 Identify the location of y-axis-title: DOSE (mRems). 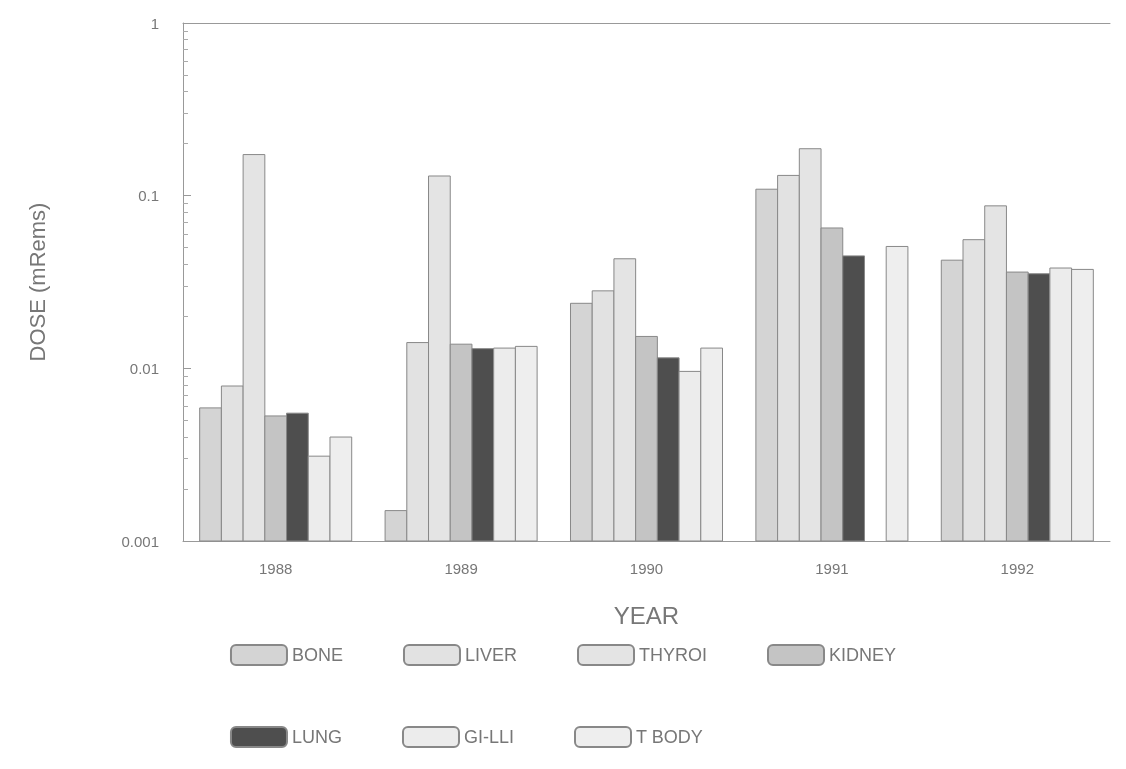
(37, 282).